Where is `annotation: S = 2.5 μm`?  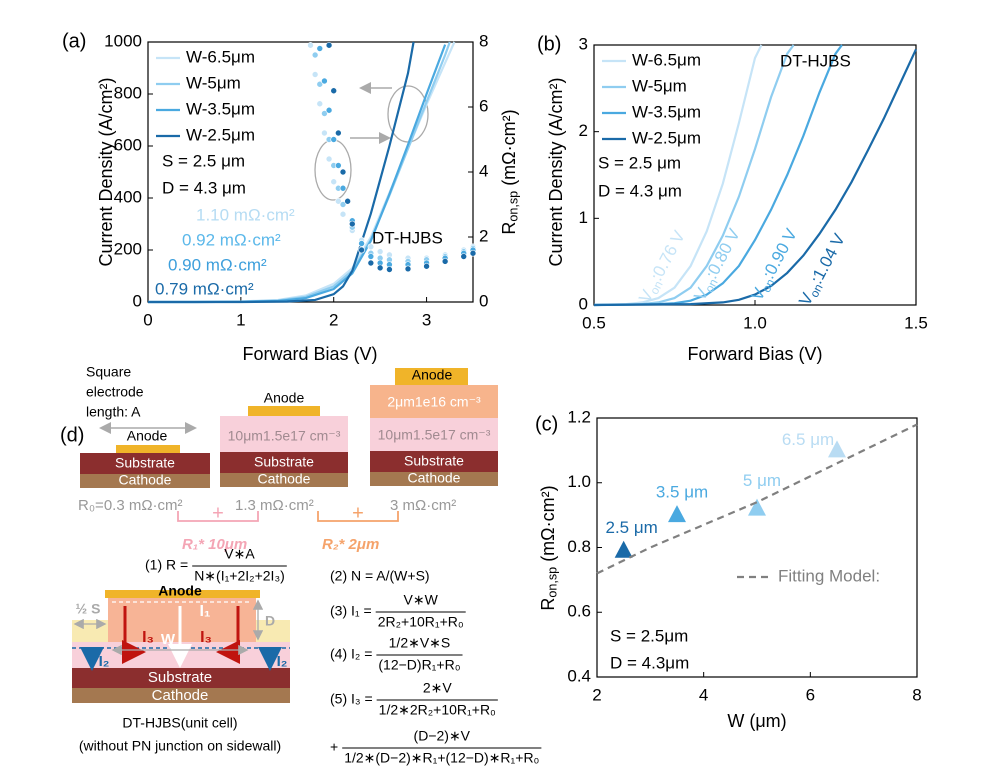 annotation: S = 2.5 μm is located at coordinates (639, 162).